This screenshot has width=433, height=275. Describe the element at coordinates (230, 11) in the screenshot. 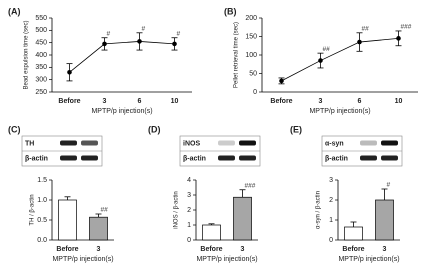

I see `panel-label: (B)` at that location.